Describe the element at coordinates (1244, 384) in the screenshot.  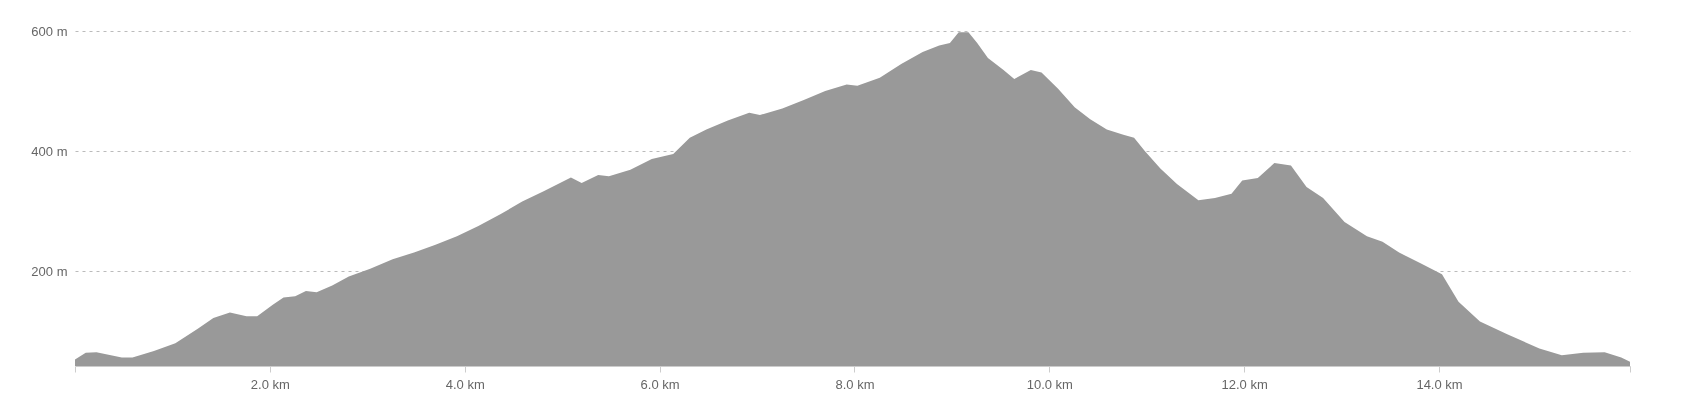
I see `x-tick-label: 12.0 km` at that location.